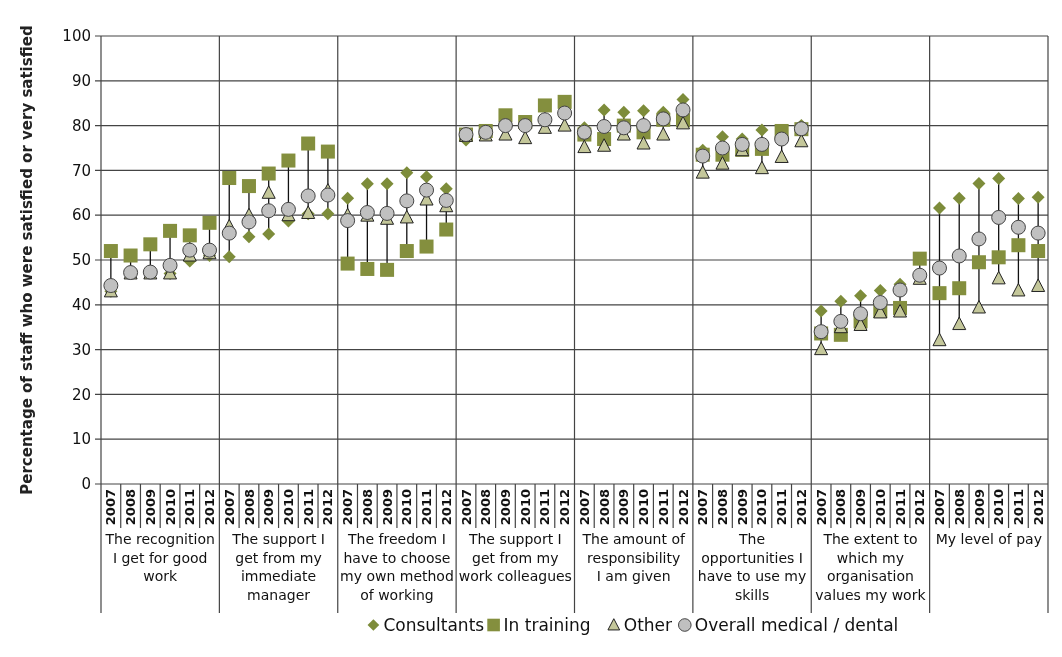 The width and height of the screenshot is (1062, 657). Describe the element at coordinates (81, 215) in the screenshot. I see `y-tick-label: 60` at that location.